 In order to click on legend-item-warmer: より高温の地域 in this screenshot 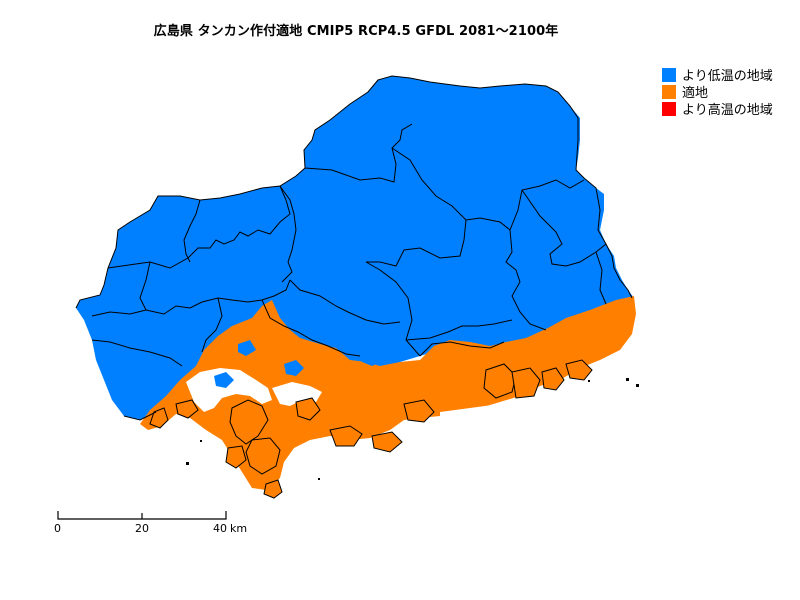, I will do `click(717, 109)`.